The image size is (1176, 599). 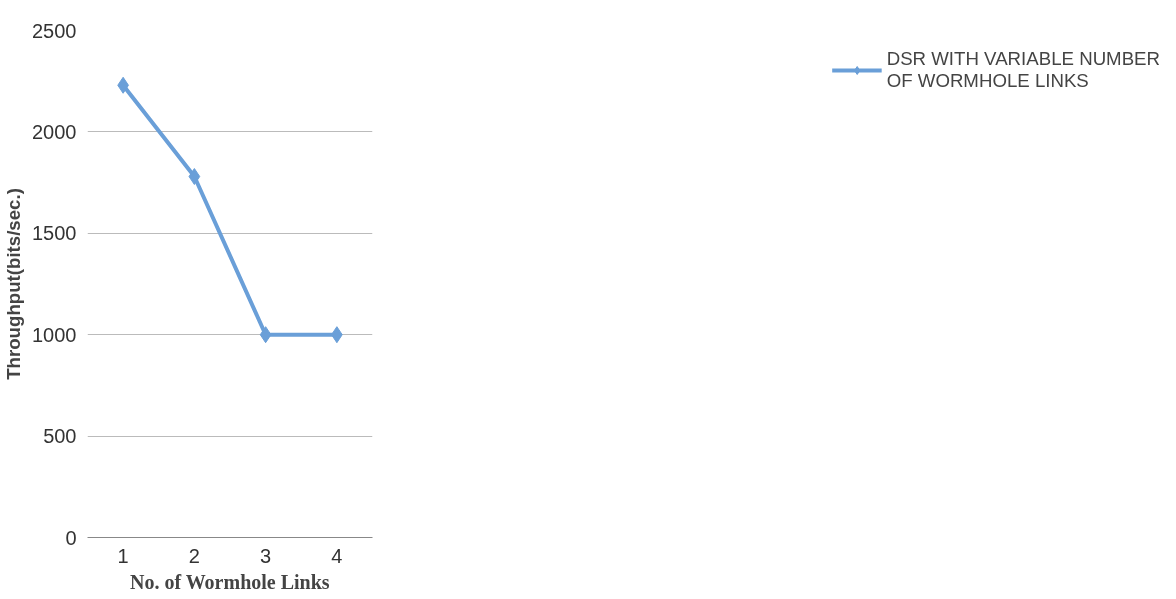 What do you see at coordinates (54, 131) in the screenshot?
I see `y-tick-label: 2000` at bounding box center [54, 131].